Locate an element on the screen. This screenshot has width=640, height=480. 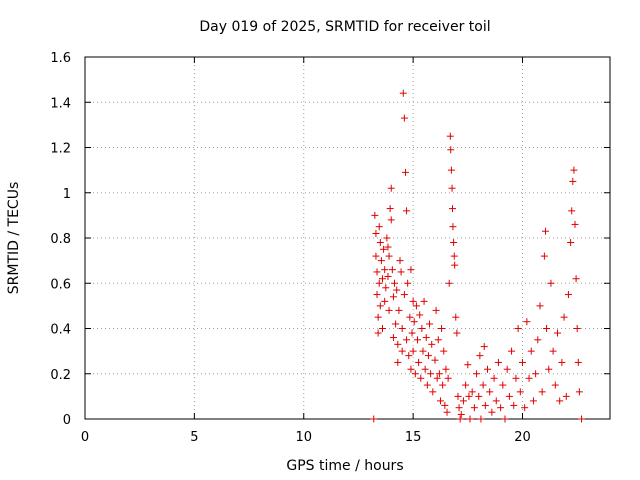
y-tick-label: 1 is located at coordinates (67, 194).